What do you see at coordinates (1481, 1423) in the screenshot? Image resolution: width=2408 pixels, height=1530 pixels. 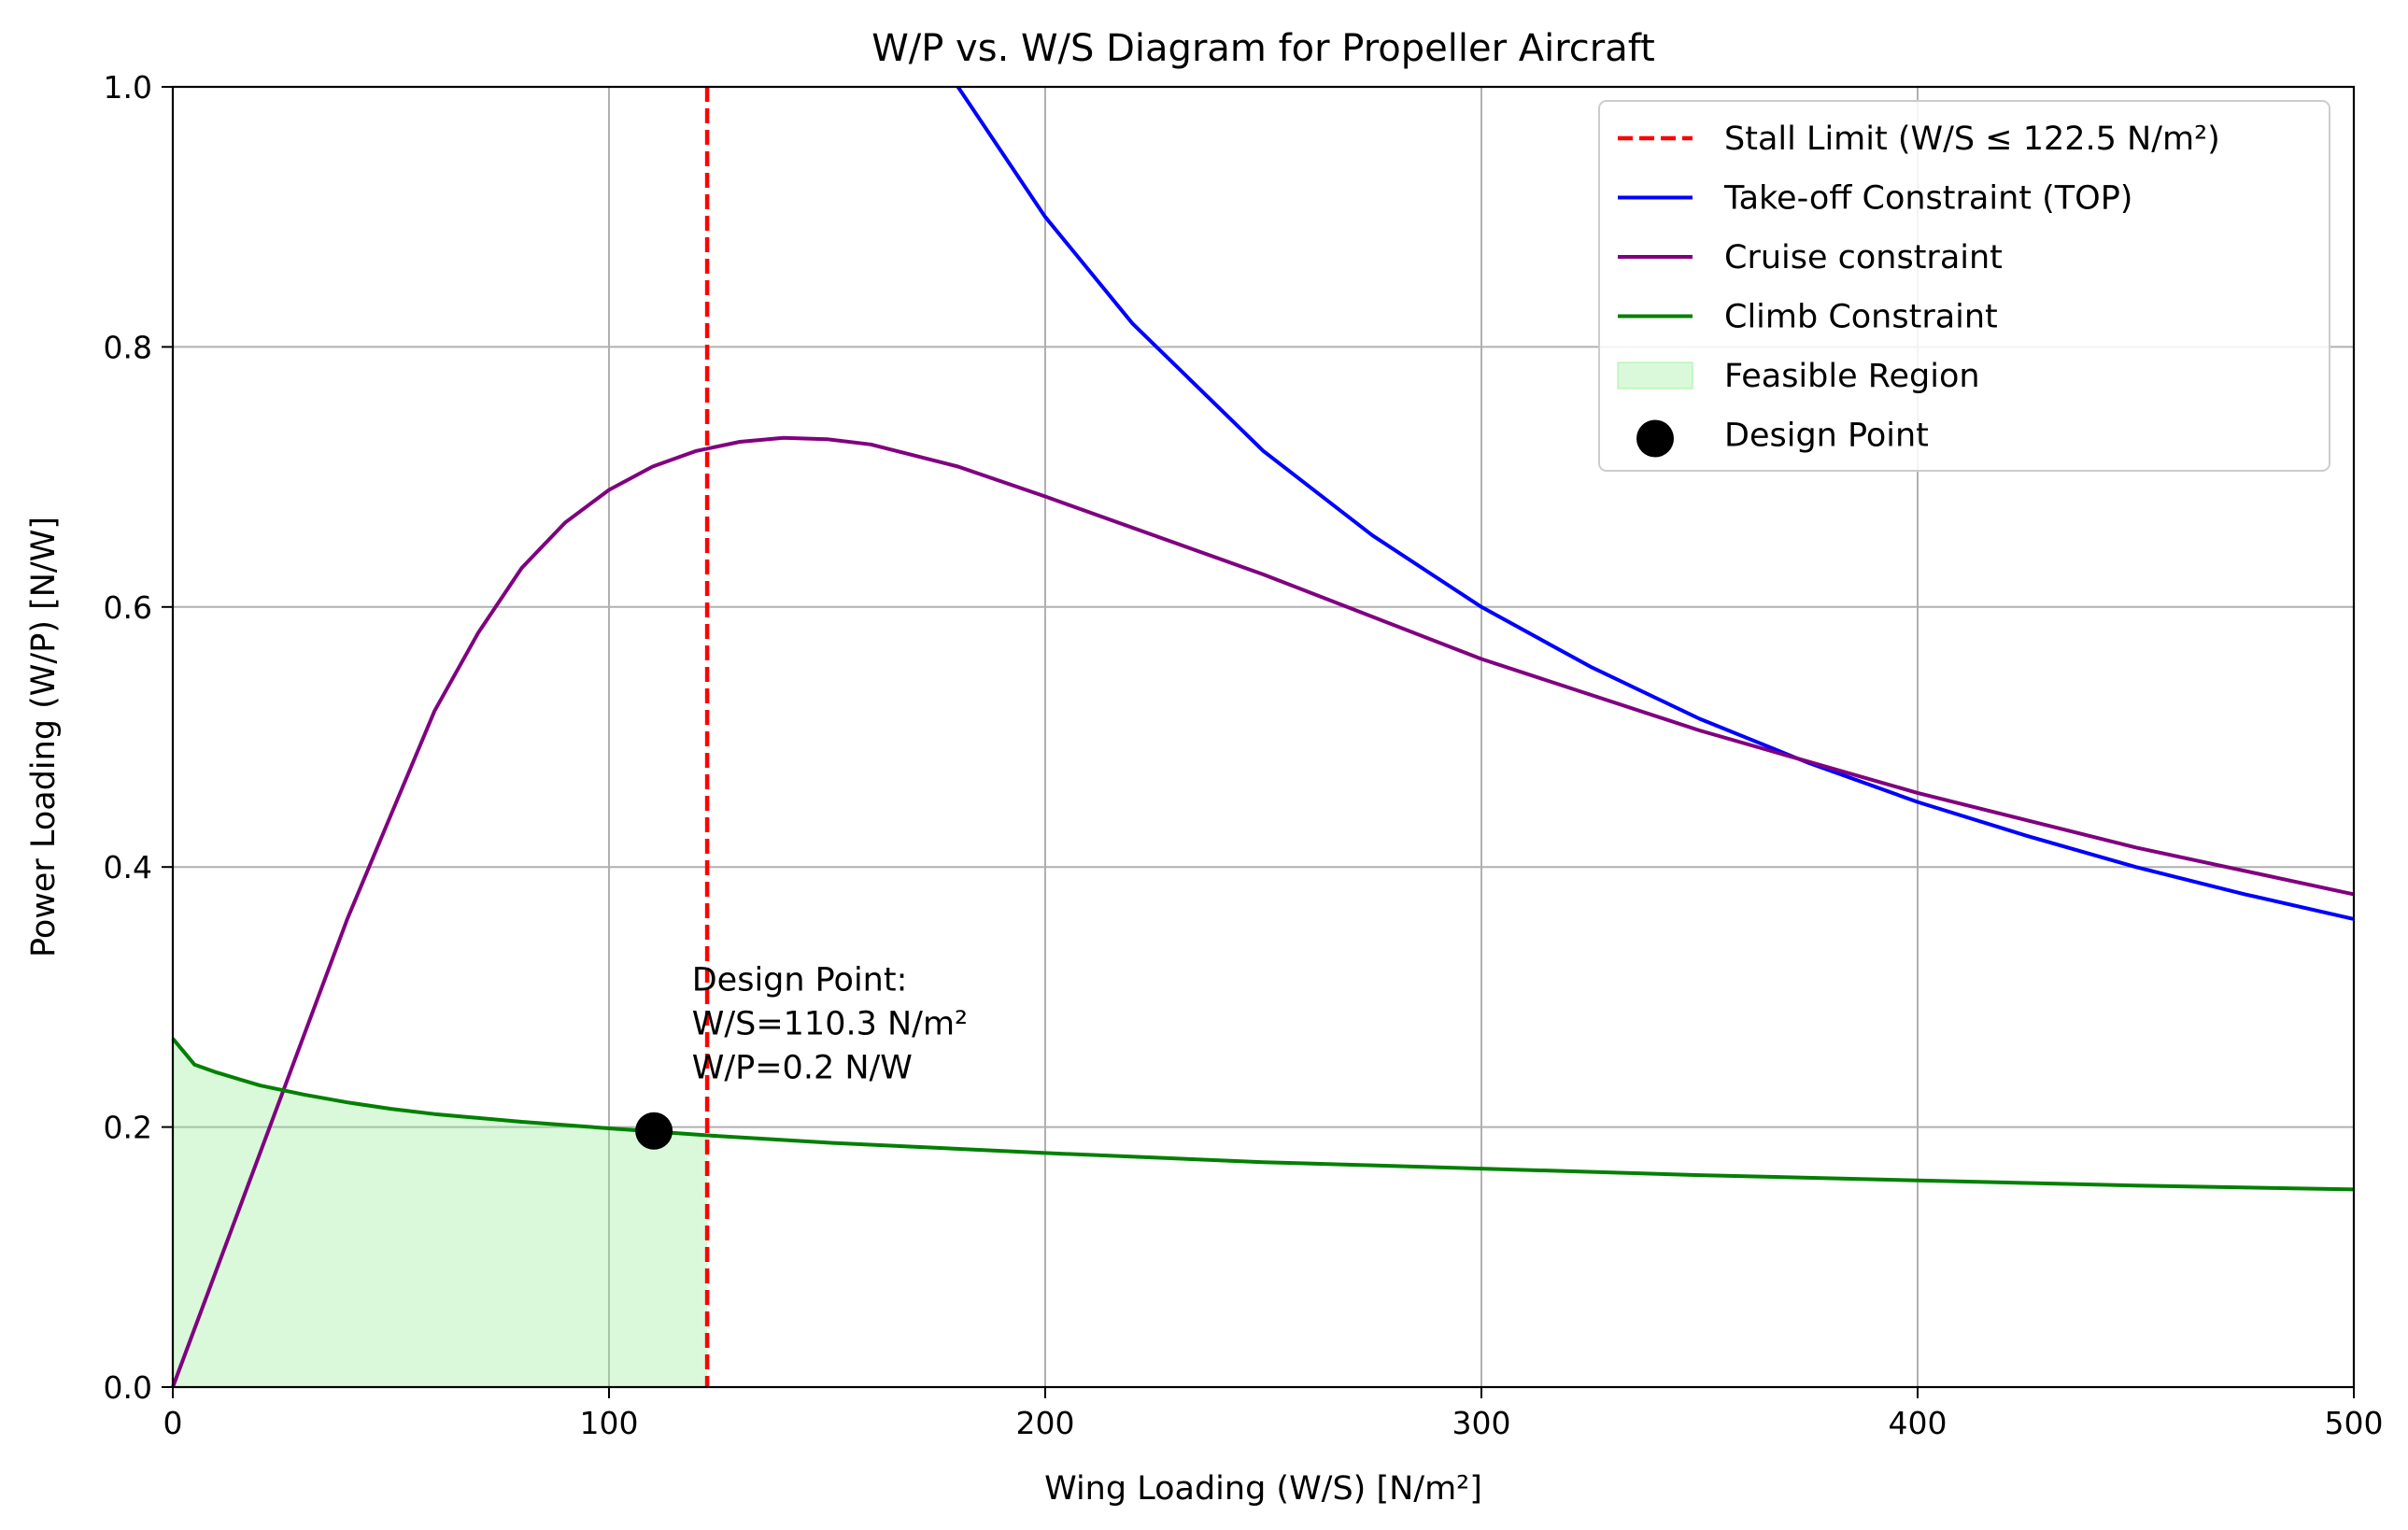 I see `x-tick-label: 300` at bounding box center [1481, 1423].